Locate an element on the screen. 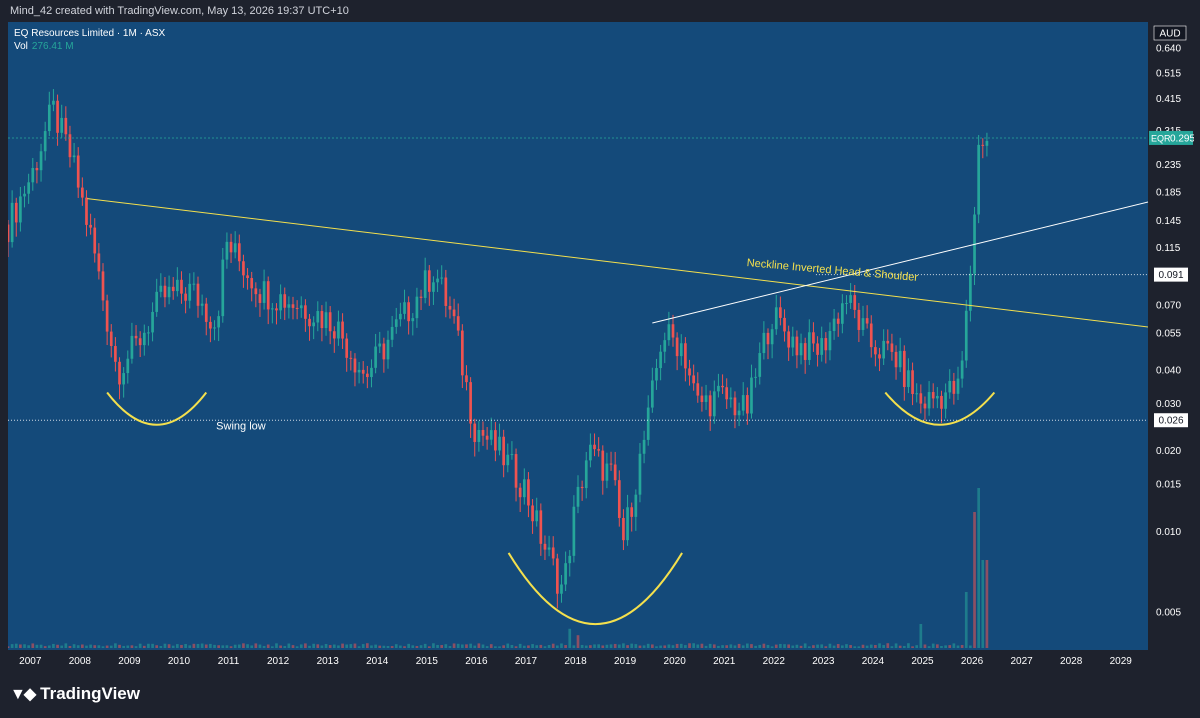  time-tick-label: 2025 is located at coordinates (922, 661).